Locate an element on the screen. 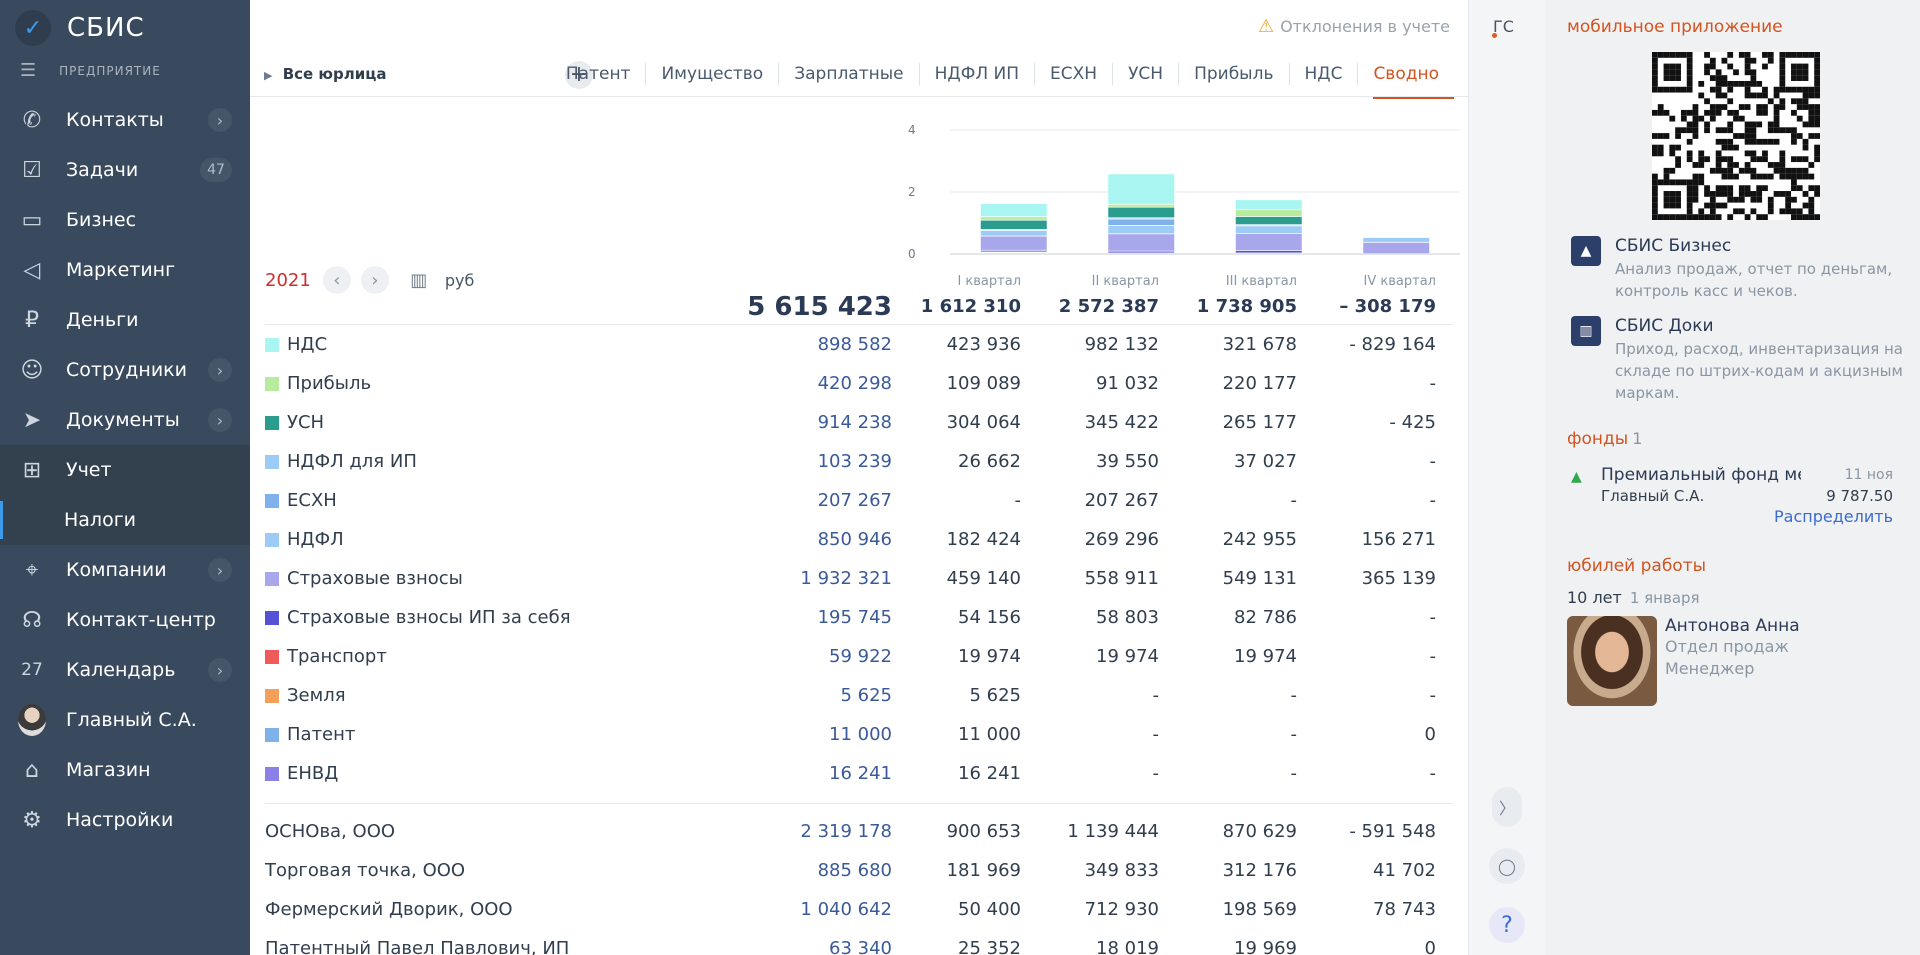  tab: Сводно is located at coordinates (1405, 81).